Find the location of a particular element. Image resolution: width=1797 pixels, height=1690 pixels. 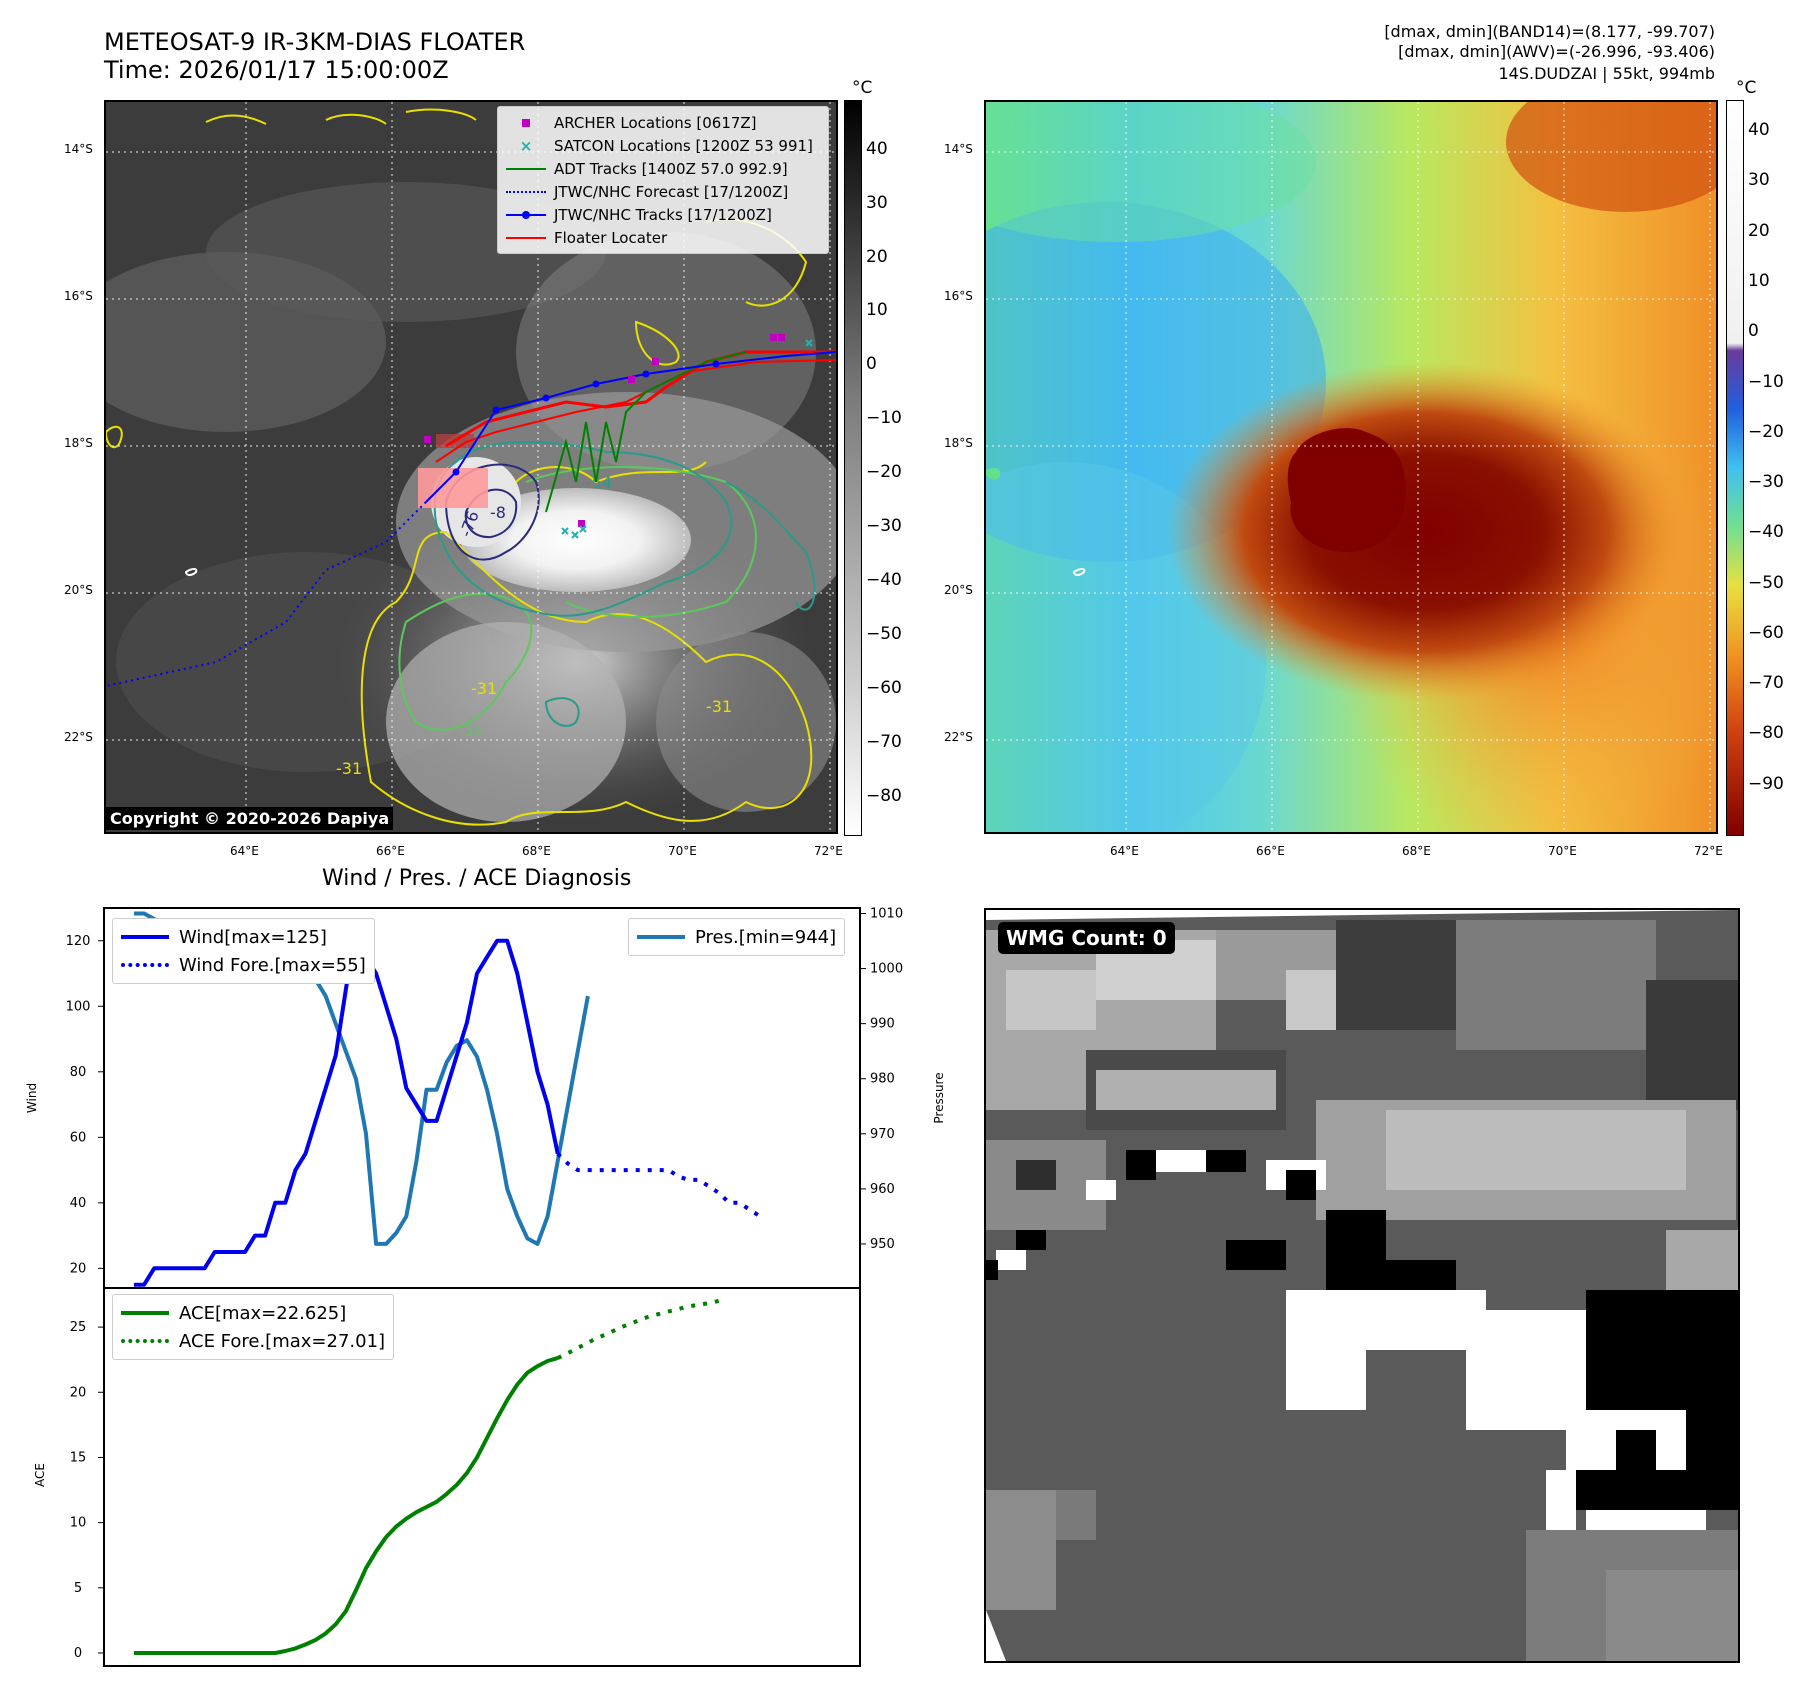

wind-tick-label: 60 is located at coordinates (78, 1137).